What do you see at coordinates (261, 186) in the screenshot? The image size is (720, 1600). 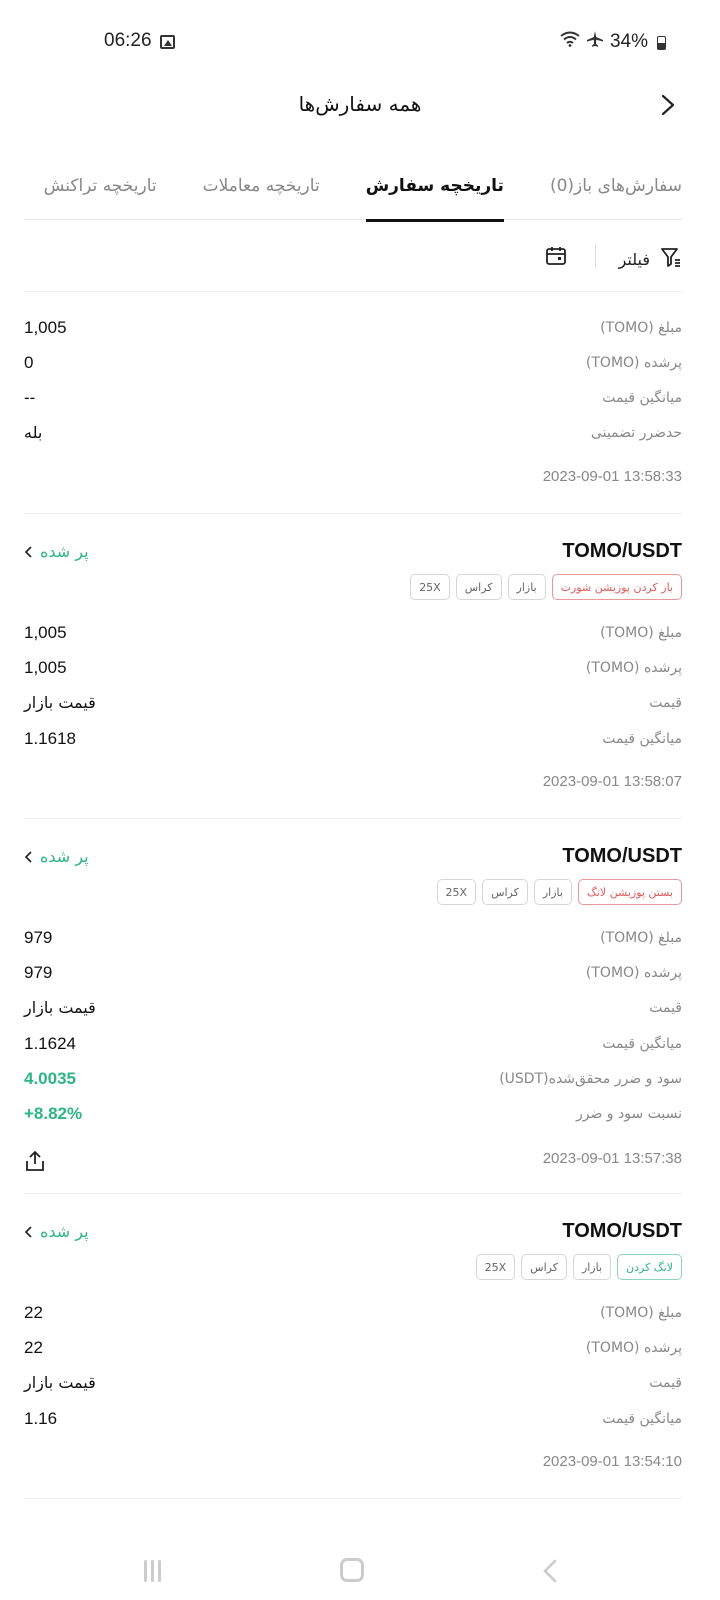 I see `tab-trade-history: تاریخچه معاملات` at bounding box center [261, 186].